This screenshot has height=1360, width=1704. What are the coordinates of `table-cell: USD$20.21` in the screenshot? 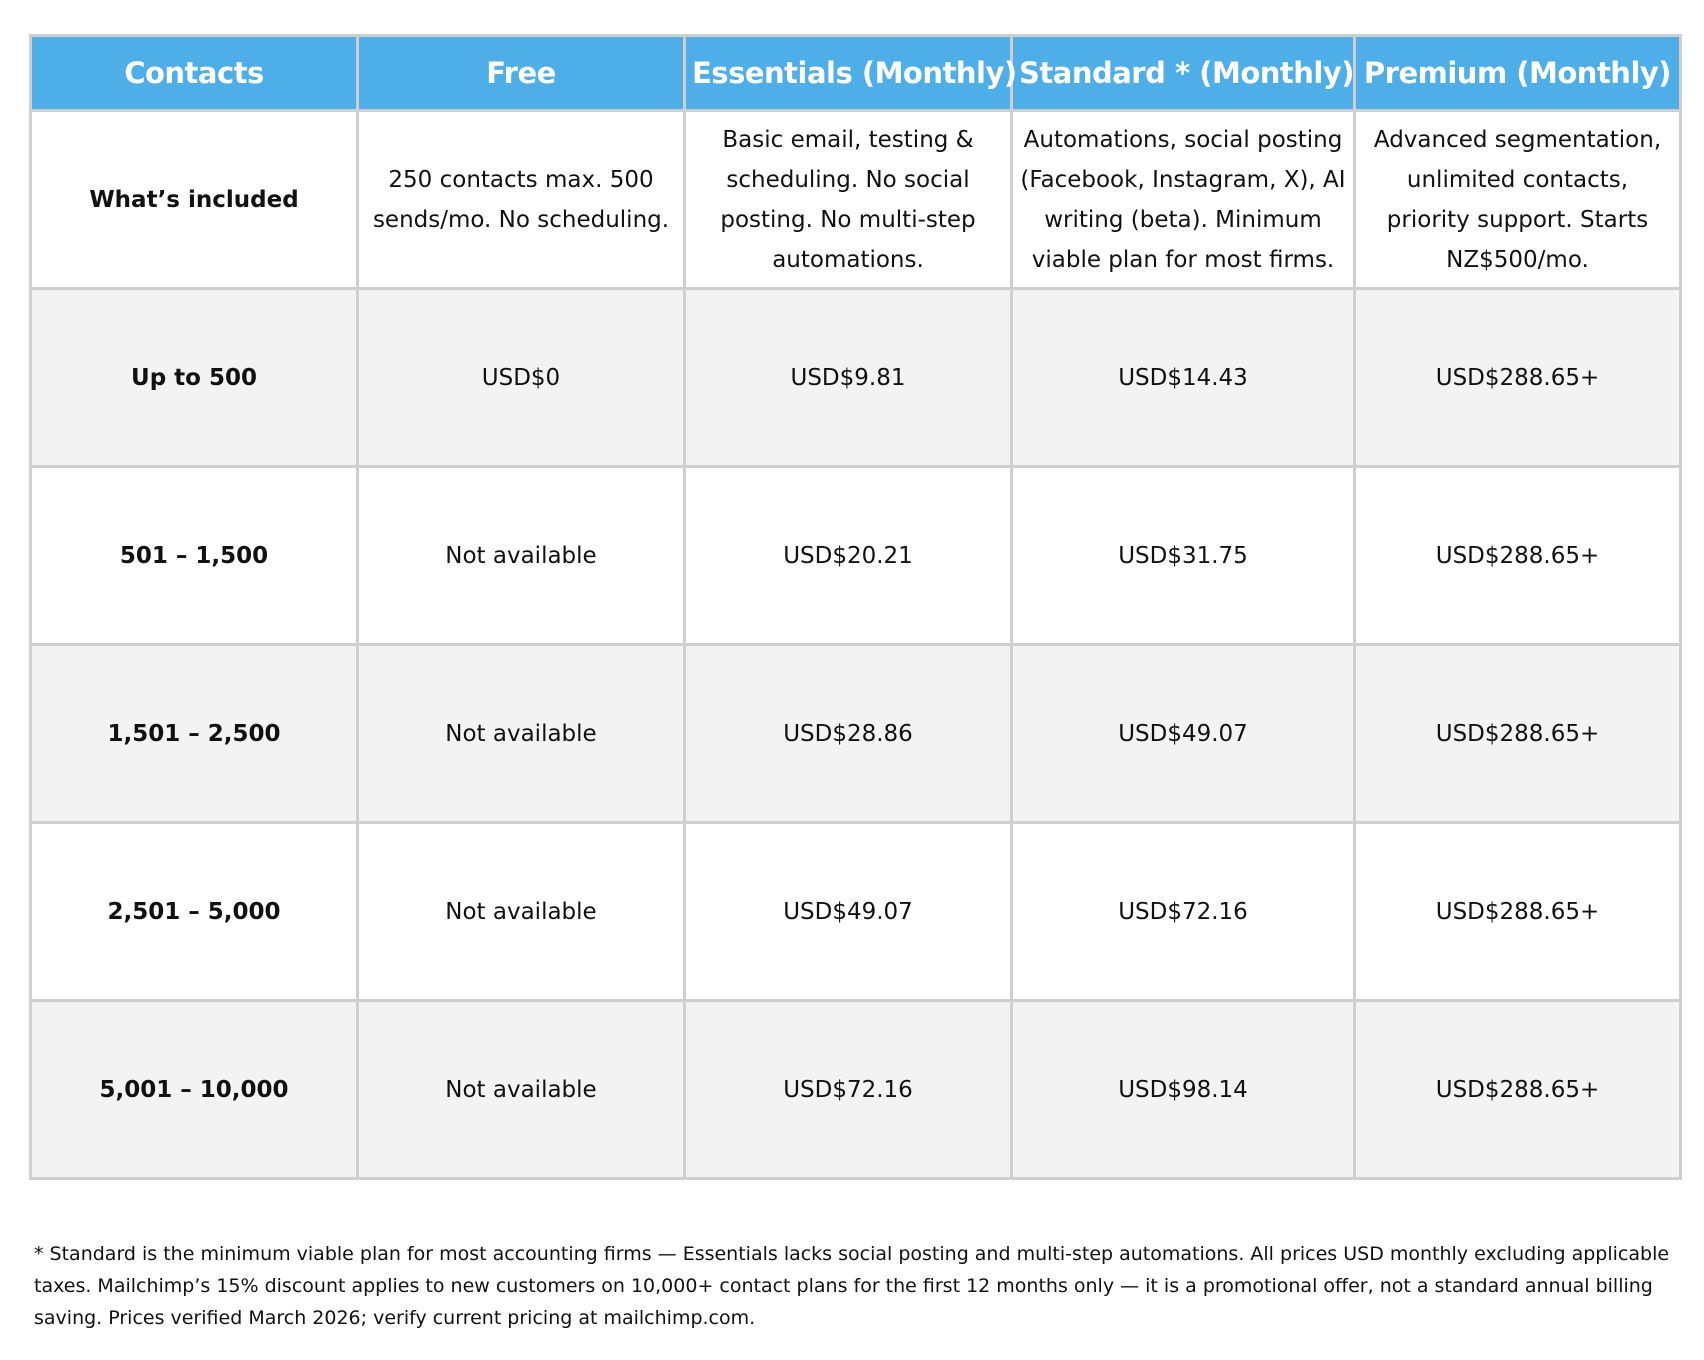 It's located at (848, 555).